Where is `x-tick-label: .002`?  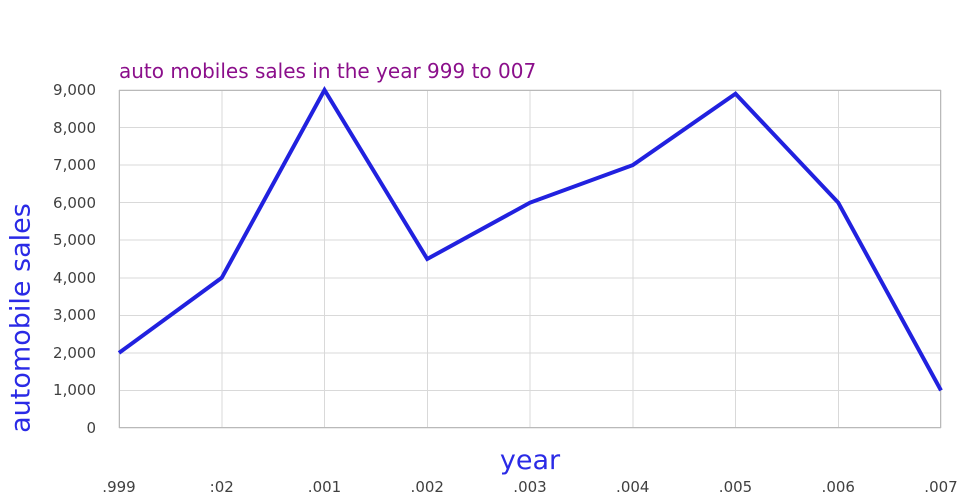
x-tick-label: .002 is located at coordinates (427, 487).